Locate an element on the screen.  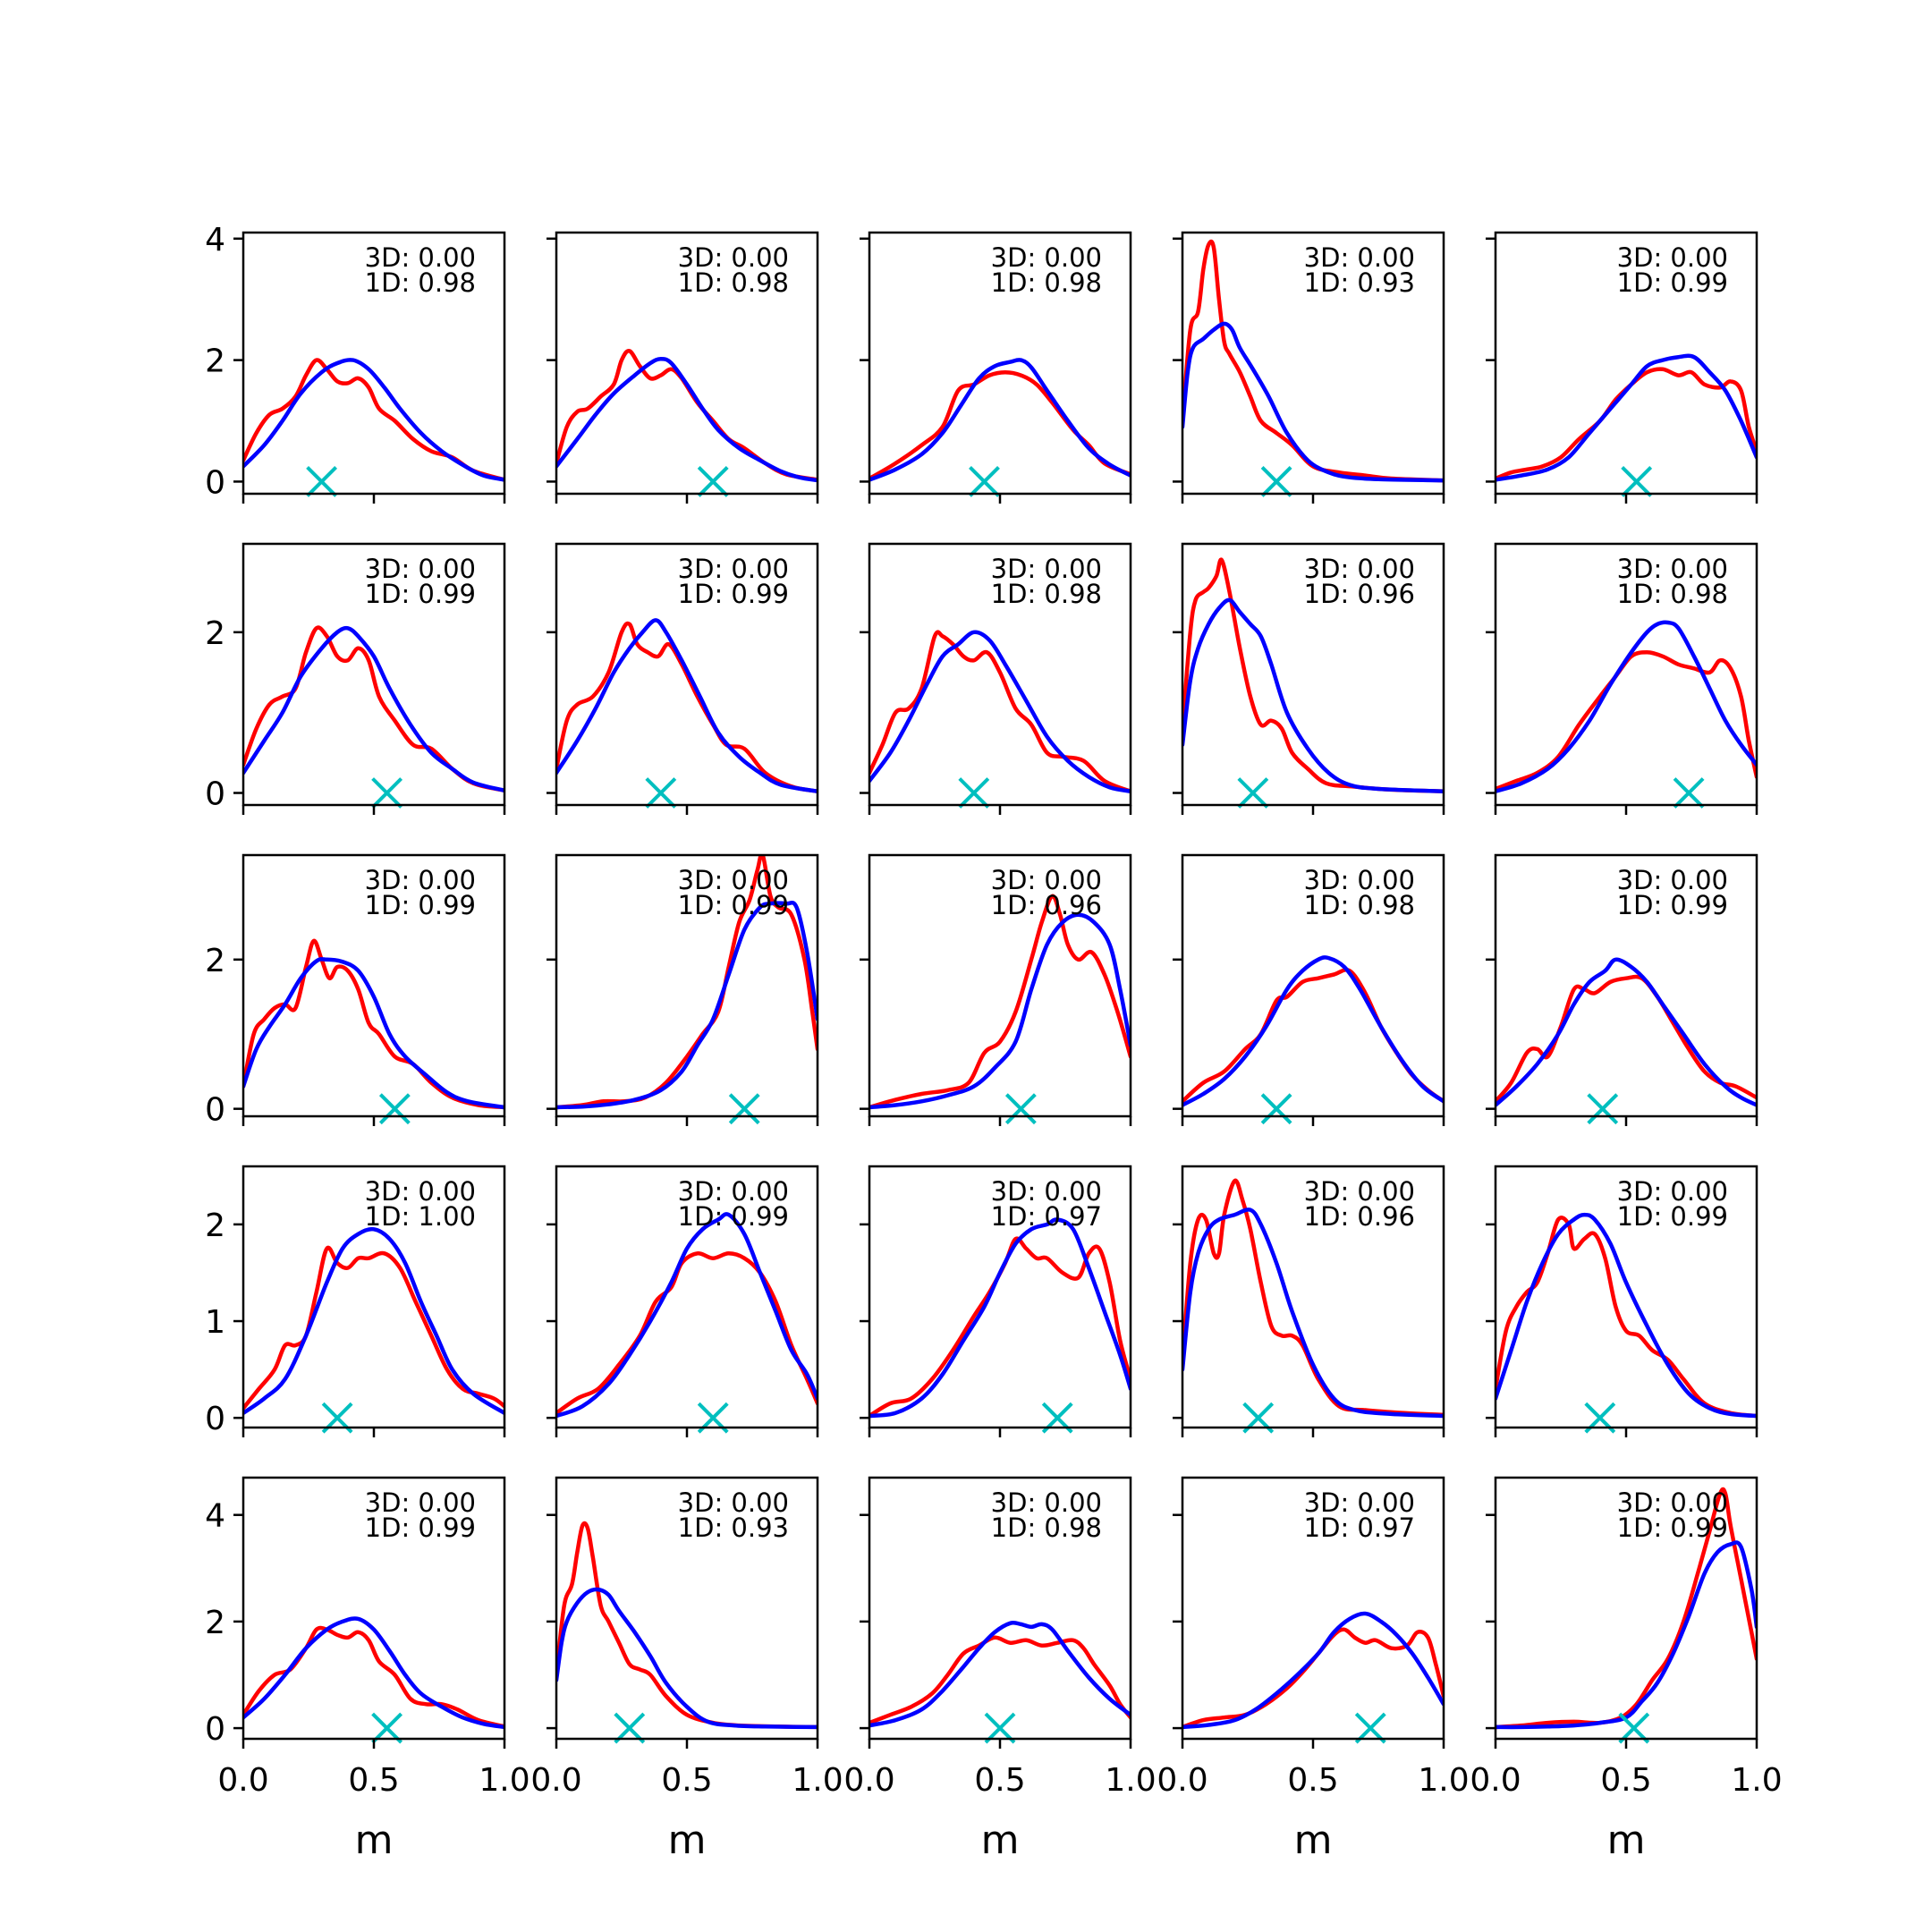
annotation-1d: 1D: 0.97 is located at coordinates (1359, 1528).